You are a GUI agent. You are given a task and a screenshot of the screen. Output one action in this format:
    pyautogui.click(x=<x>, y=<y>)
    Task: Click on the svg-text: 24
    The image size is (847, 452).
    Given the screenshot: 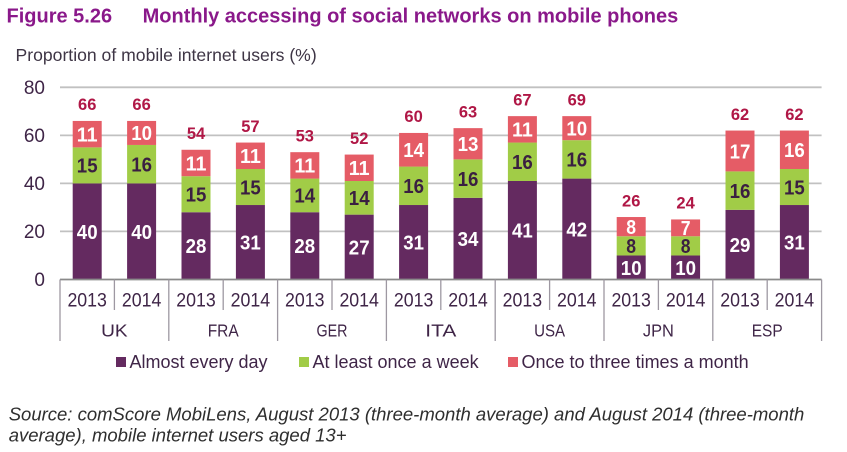 What is the action you would take?
    pyautogui.click(x=685, y=204)
    